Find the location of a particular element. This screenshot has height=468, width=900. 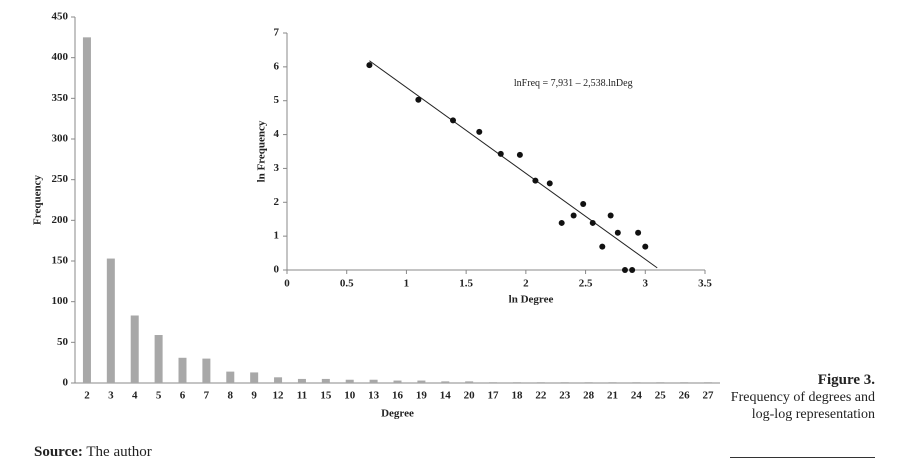

y-tick-label: 3 is located at coordinates (277, 168).